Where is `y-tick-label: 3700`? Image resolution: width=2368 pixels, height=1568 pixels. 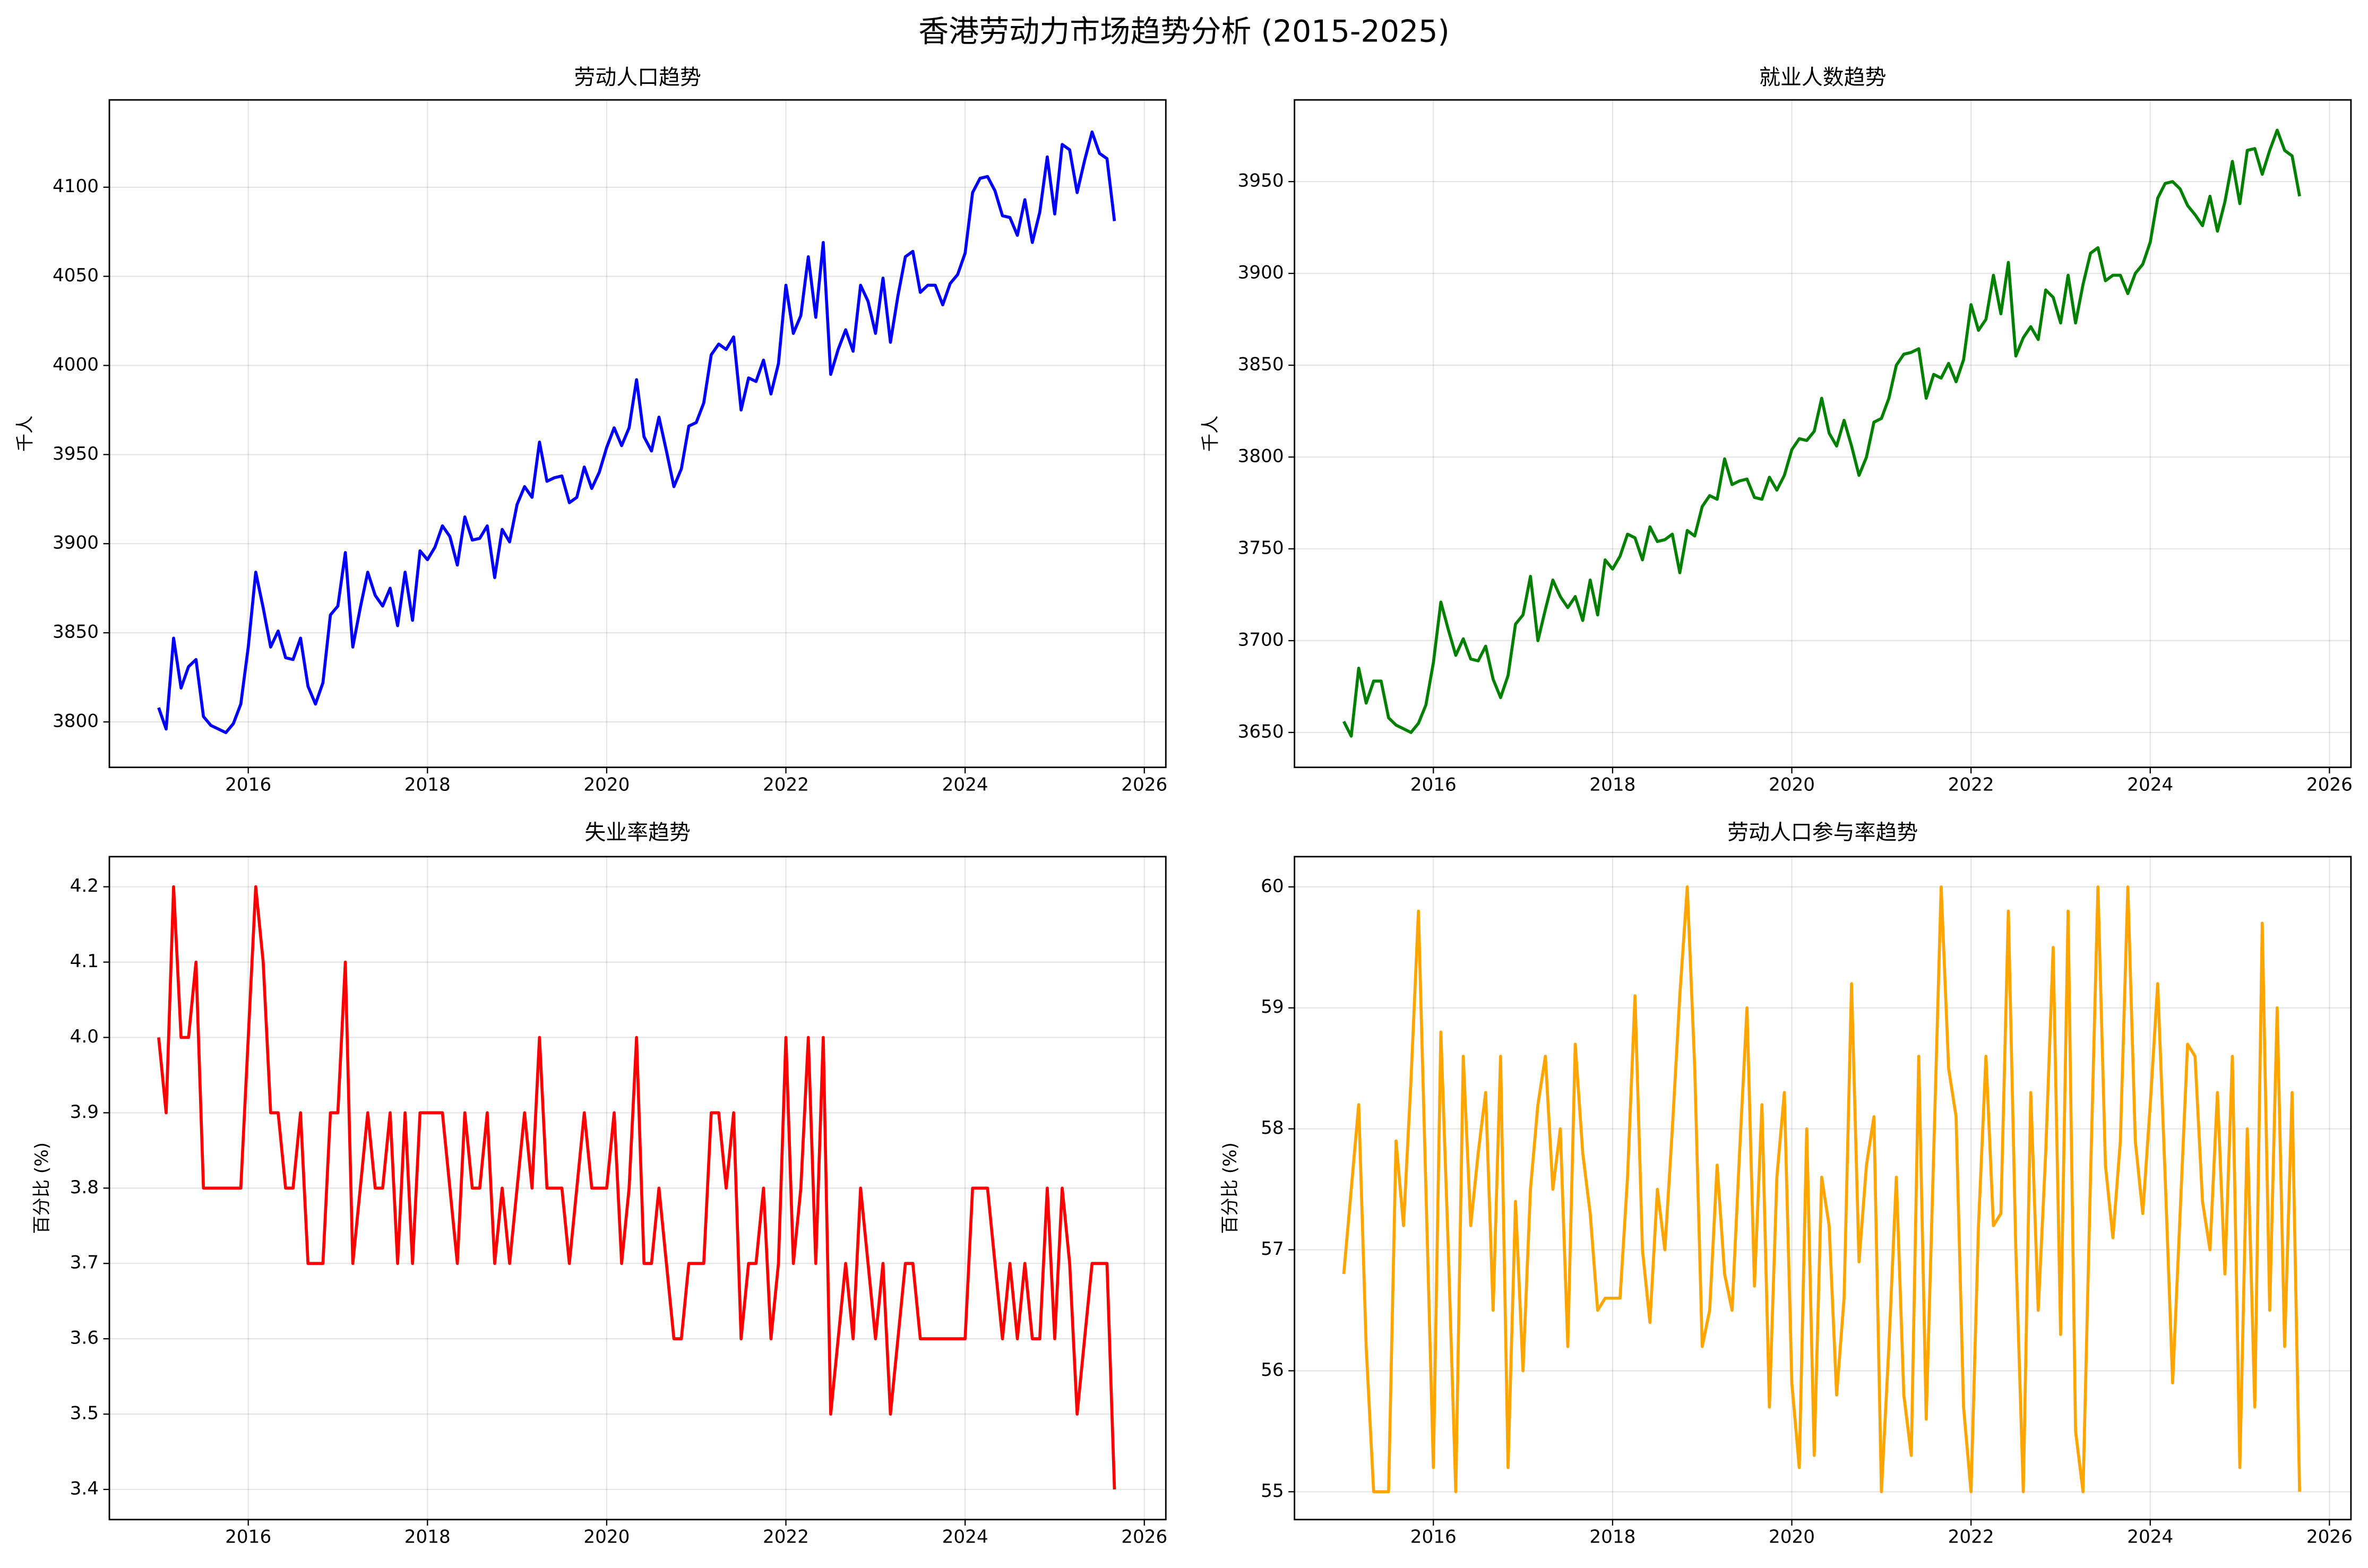
y-tick-label: 3700 is located at coordinates (1261, 639).